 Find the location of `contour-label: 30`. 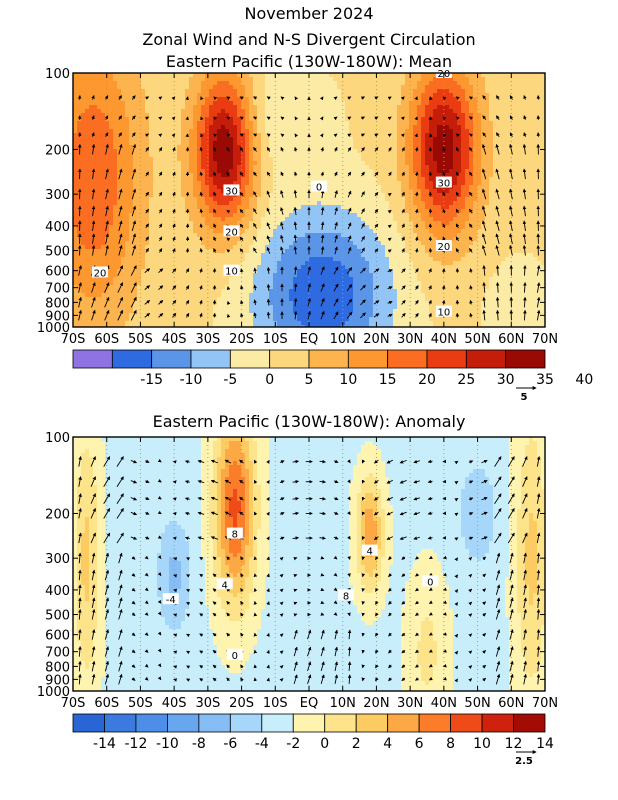

contour-label: 30 is located at coordinates (443, 184).